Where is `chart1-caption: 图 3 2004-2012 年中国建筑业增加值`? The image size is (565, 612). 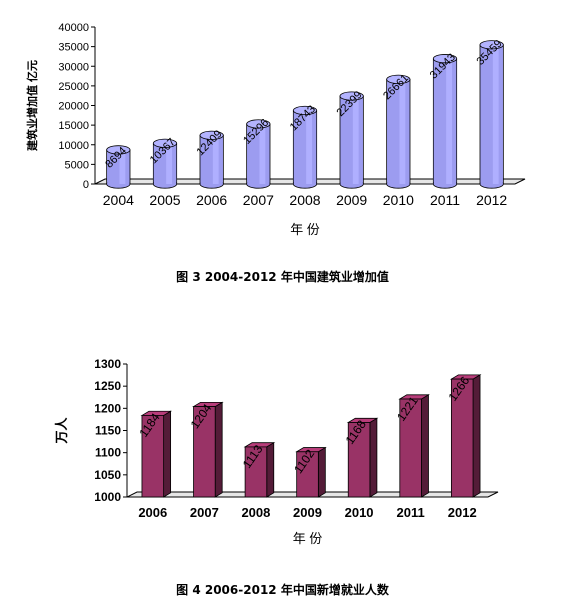 chart1-caption: 图 3 2004-2012 年中国建筑业增加值 is located at coordinates (282, 277).